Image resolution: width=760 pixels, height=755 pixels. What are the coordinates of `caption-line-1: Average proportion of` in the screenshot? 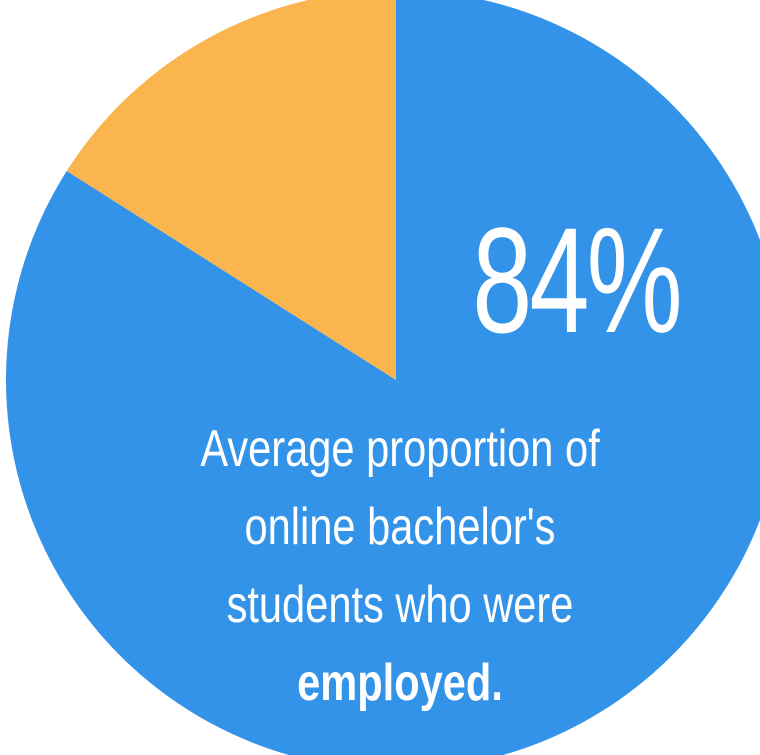 It's located at (400, 449).